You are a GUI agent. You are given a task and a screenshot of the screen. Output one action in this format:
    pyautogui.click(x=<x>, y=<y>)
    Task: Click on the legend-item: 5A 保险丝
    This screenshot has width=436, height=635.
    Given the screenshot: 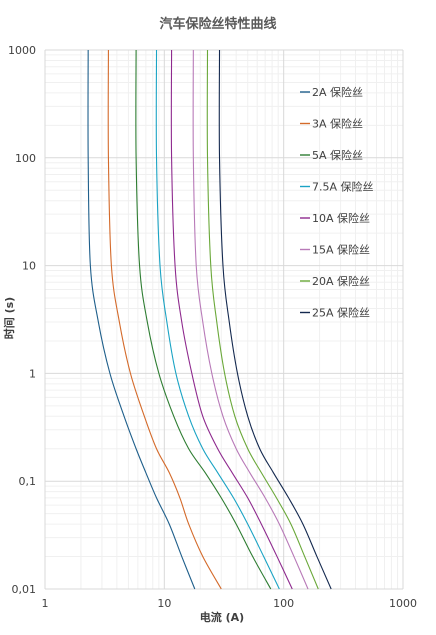 What is the action you would take?
    pyautogui.click(x=331, y=155)
    